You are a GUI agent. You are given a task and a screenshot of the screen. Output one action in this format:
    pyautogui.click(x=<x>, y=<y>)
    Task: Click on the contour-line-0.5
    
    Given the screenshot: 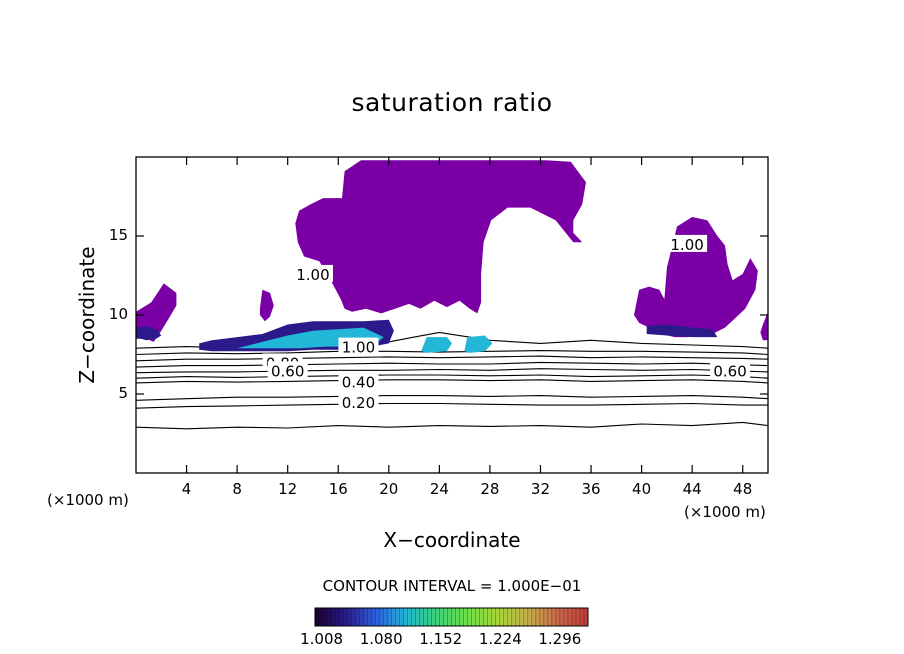 What is the action you would take?
    pyautogui.click(x=452, y=376)
    